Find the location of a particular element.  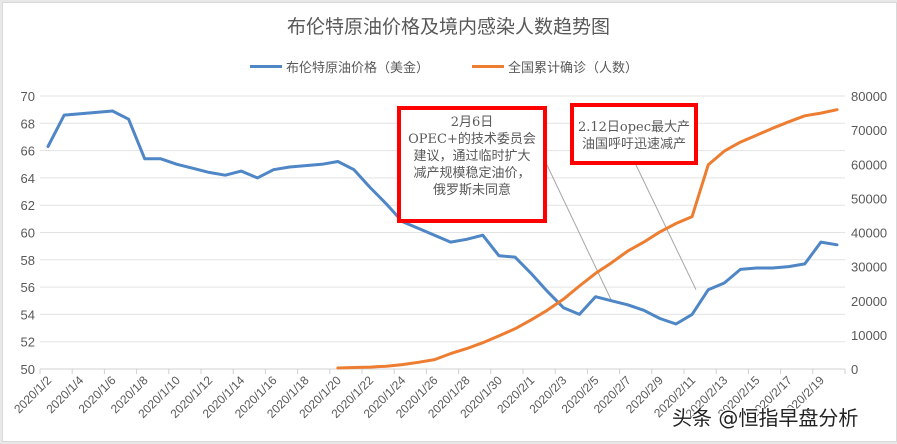

left-axis-tick-label: 58 is located at coordinates (28, 260).